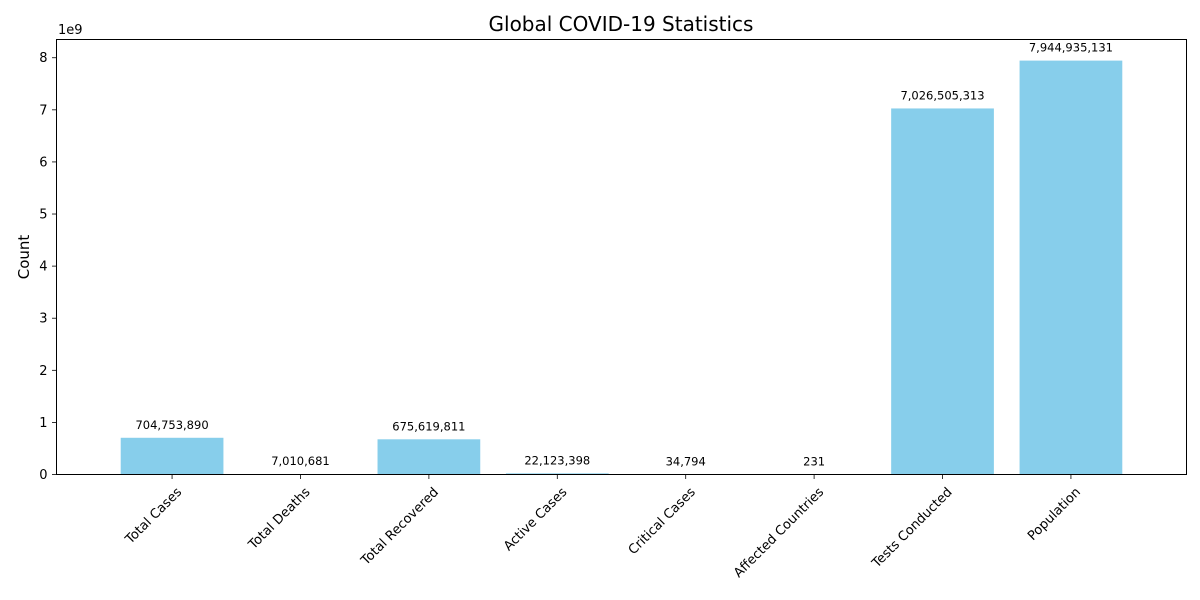 The image size is (1200, 600). Describe the element at coordinates (70, 30) in the screenshot. I see `y-axis-offset-label: 1e9` at that location.